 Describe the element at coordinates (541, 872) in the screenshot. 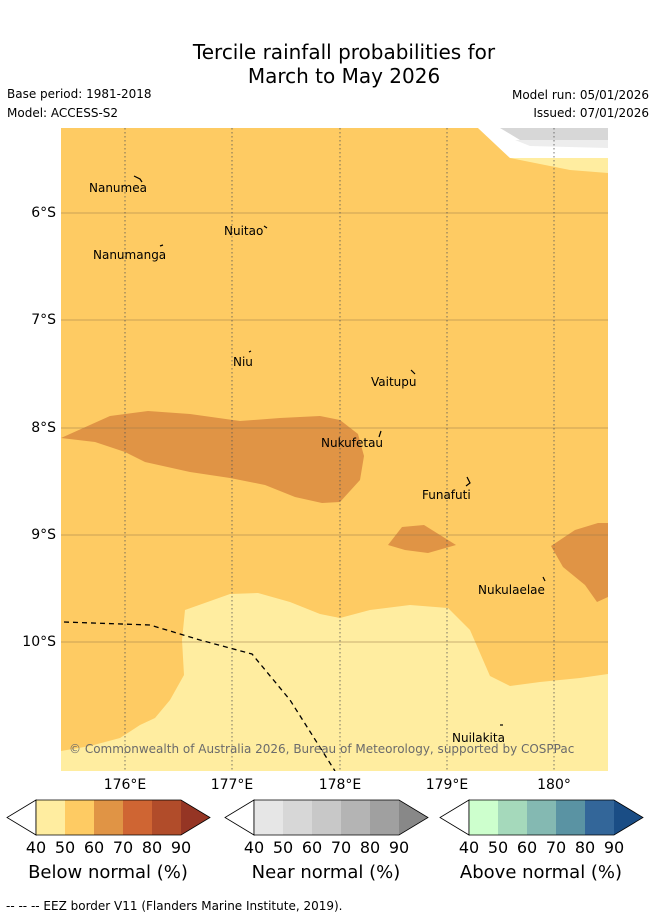

I see `above-normal-label: Above normal (%)` at that location.